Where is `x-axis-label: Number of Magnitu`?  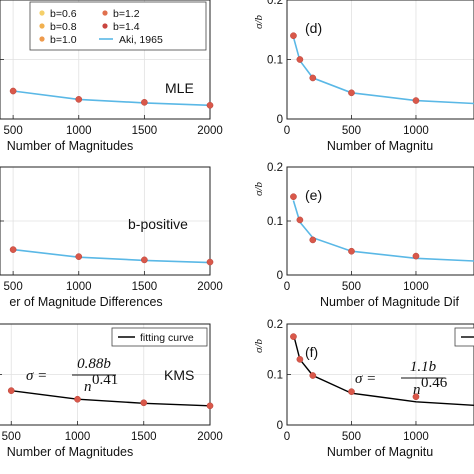 x-axis-label: Number of Magnitu is located at coordinates (380, 146).